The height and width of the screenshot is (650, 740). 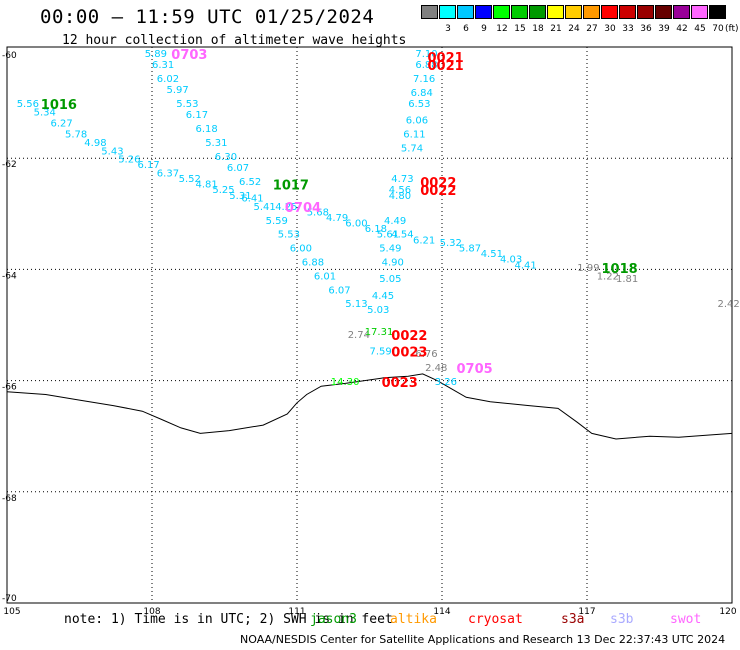 I want to click on track-time-label: 0021, so click(x=446, y=58).